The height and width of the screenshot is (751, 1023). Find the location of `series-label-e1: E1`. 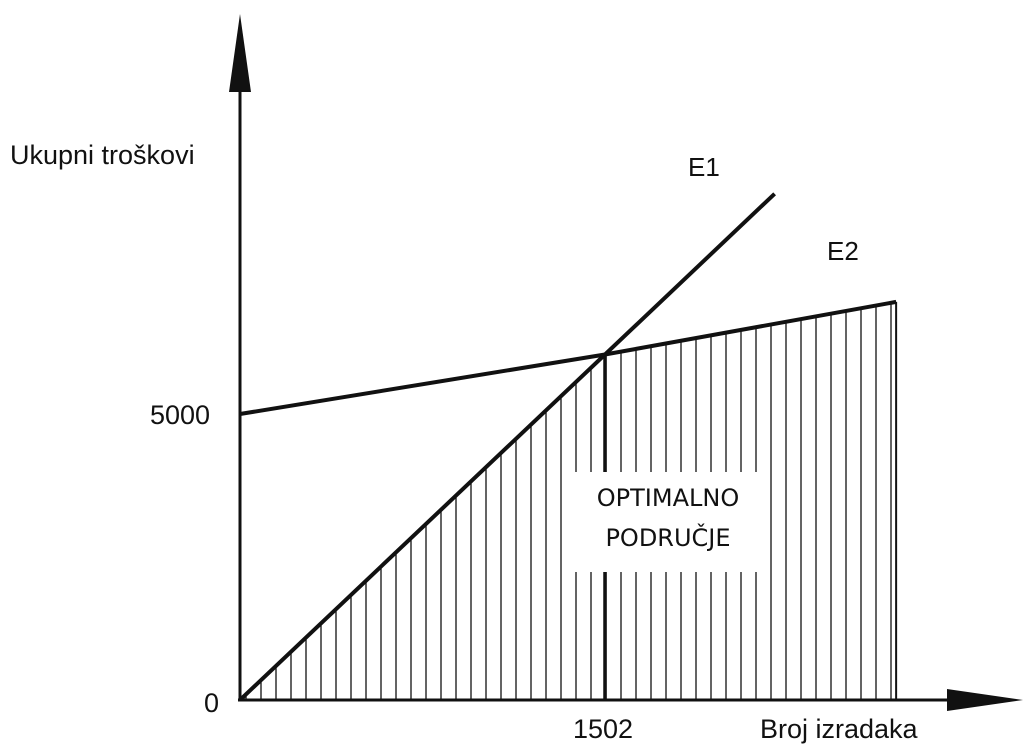

series-label-e1: E1 is located at coordinates (704, 167).